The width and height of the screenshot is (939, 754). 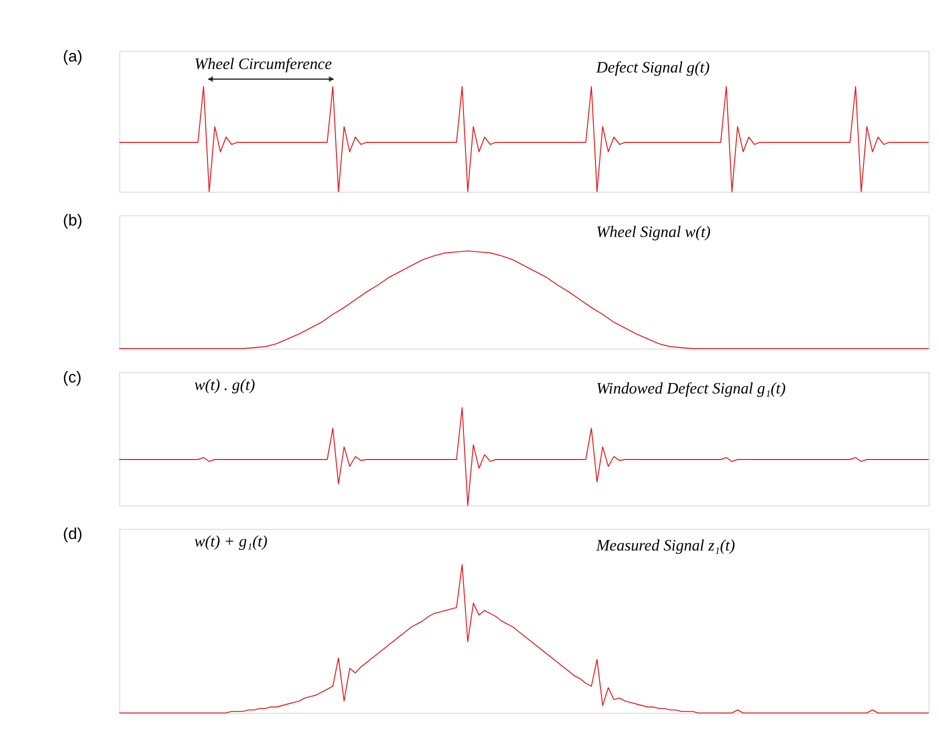 What do you see at coordinates (72, 535) in the screenshot?
I see `chart-title: (d)` at bounding box center [72, 535].